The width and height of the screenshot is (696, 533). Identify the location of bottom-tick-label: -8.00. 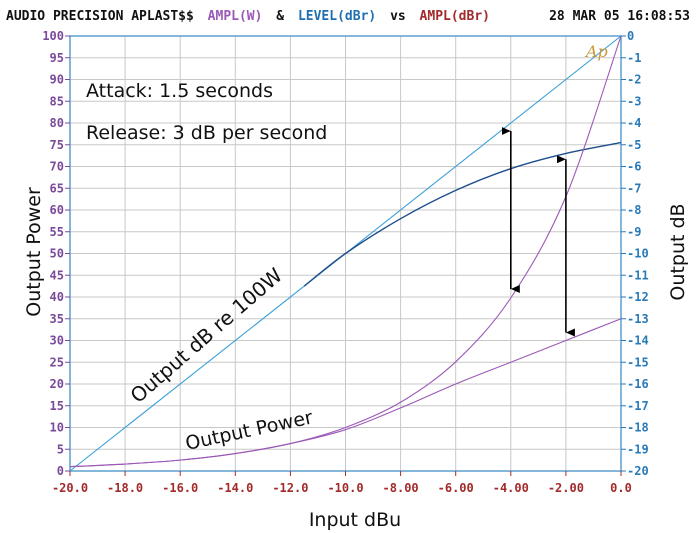
(401, 488).